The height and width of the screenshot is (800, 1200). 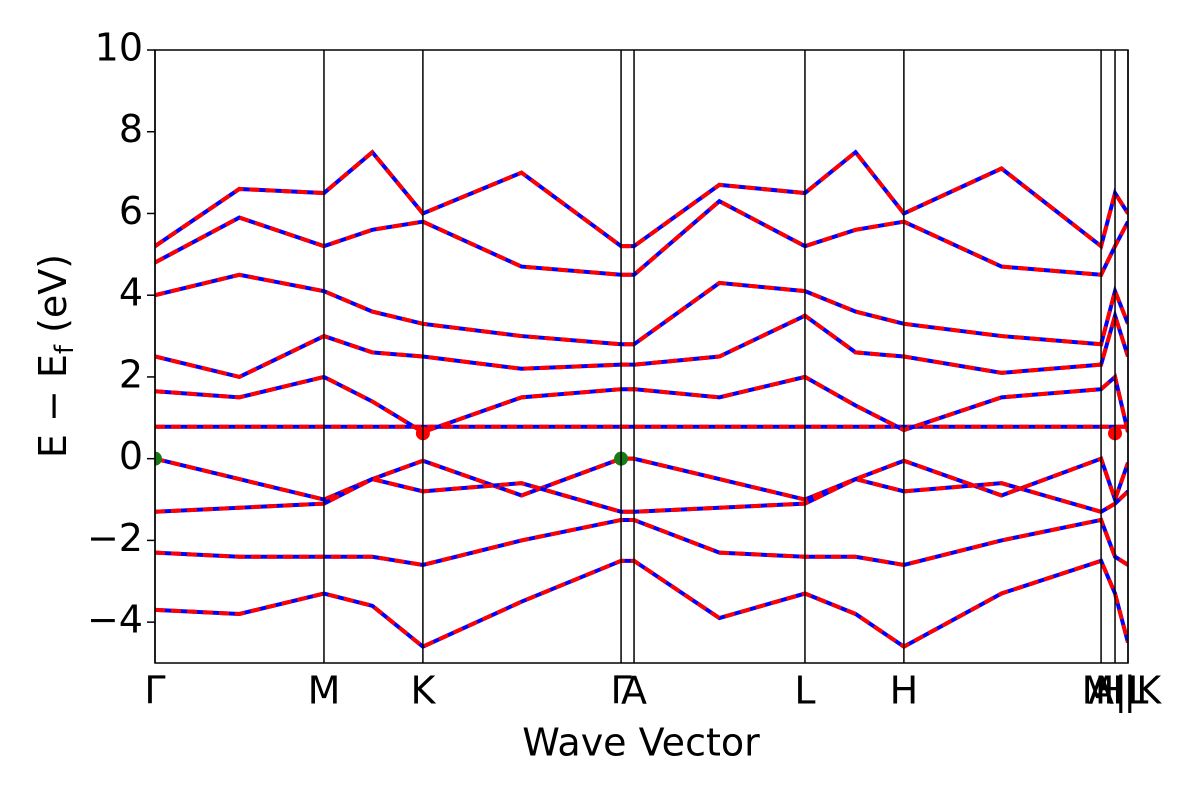 What do you see at coordinates (53, 406) in the screenshot?
I see `y-label-main: E − E` at bounding box center [53, 406].